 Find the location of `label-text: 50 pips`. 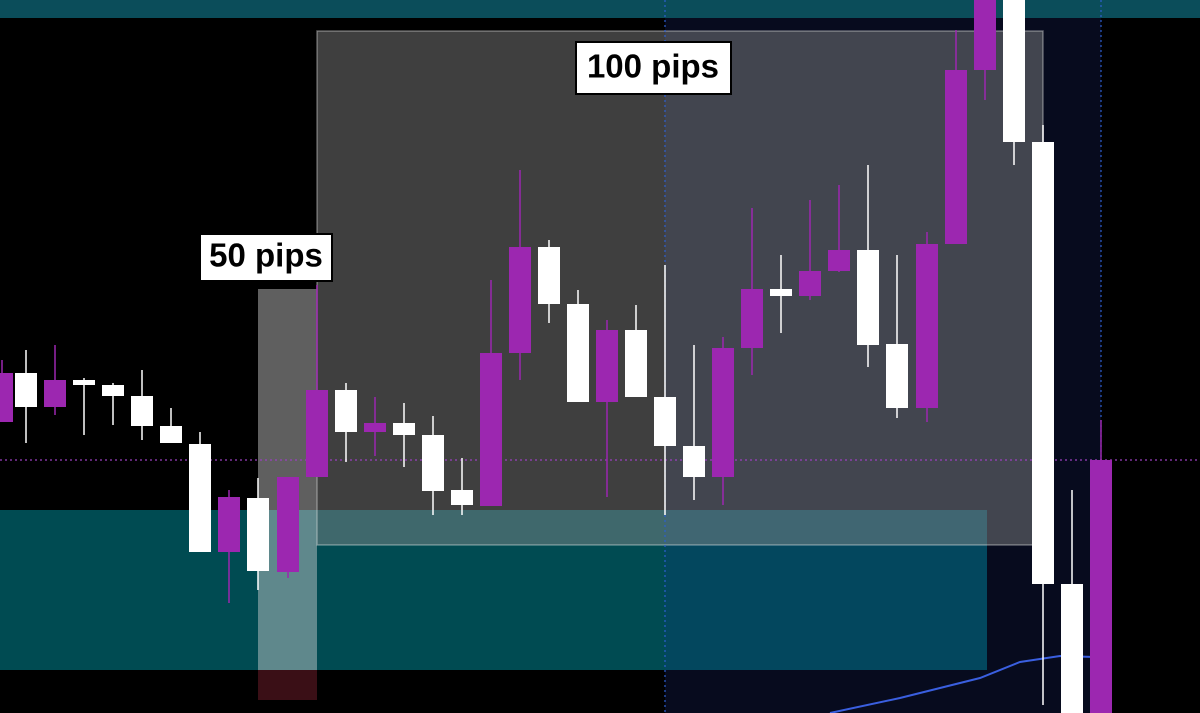

label-text: 50 pips is located at coordinates (266, 255).